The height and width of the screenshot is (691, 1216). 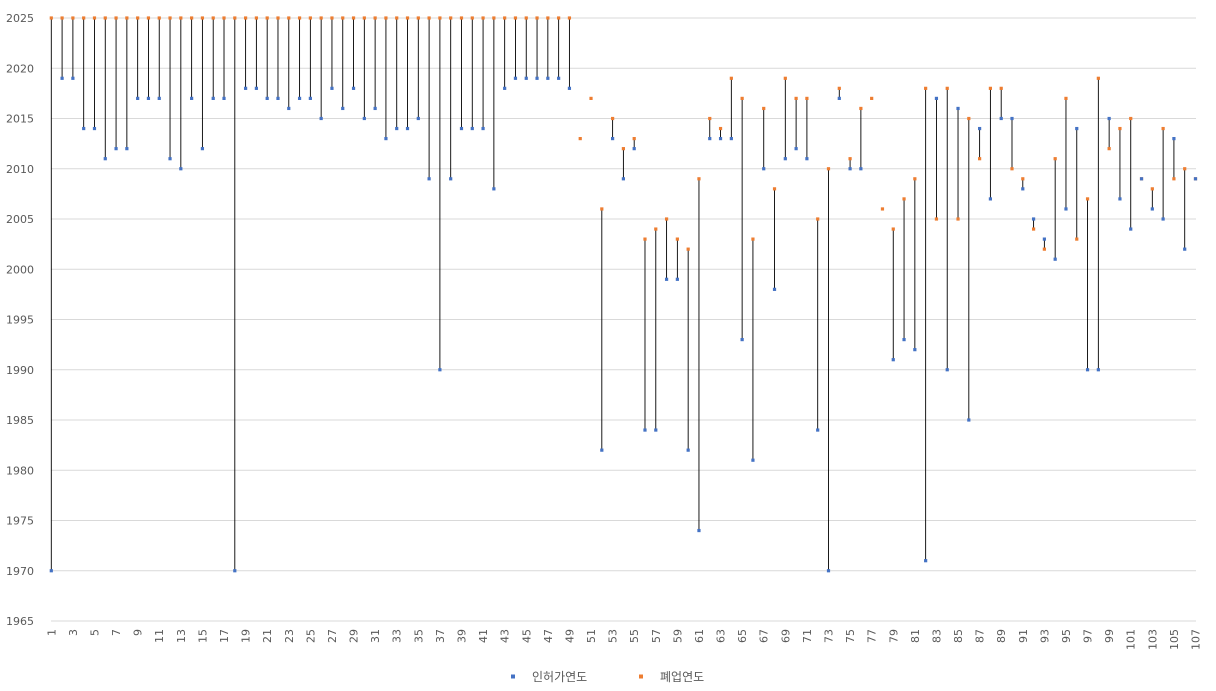 I want to click on x-tick-label: 25, so click(x=310, y=636).